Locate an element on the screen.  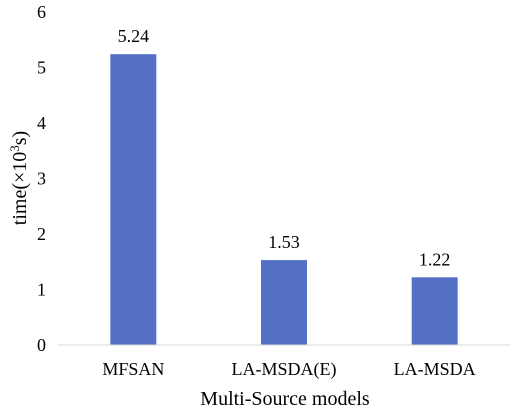
y-axis: 0 1 2 3 4 5 6 is located at coordinates (41, 178).